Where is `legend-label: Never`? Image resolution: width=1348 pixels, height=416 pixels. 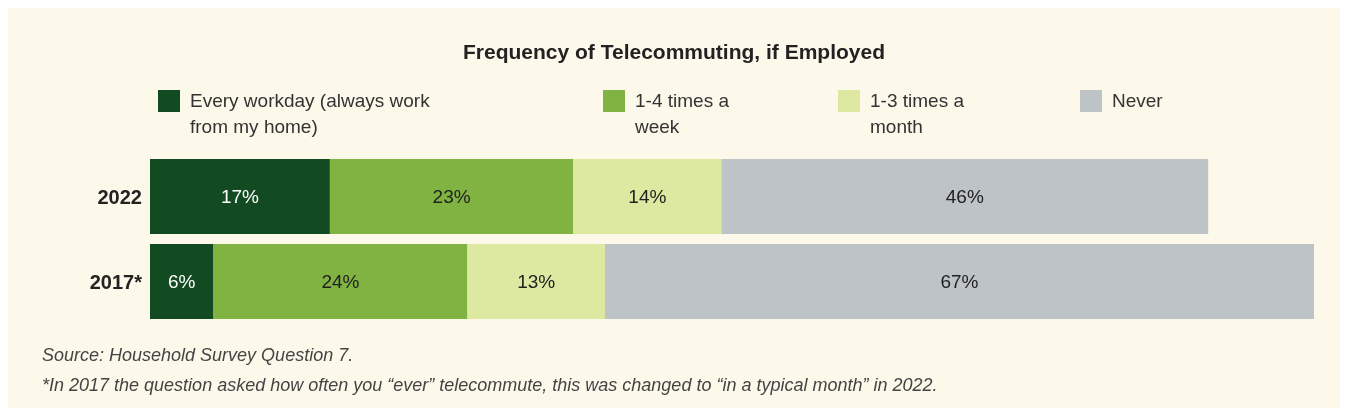 legend-label: Never is located at coordinates (1138, 101).